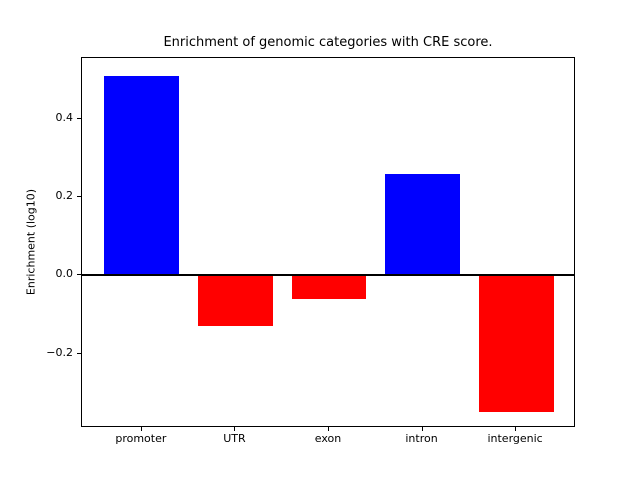  I want to click on x-tick-label-intergenic: intergenic, so click(515, 438).